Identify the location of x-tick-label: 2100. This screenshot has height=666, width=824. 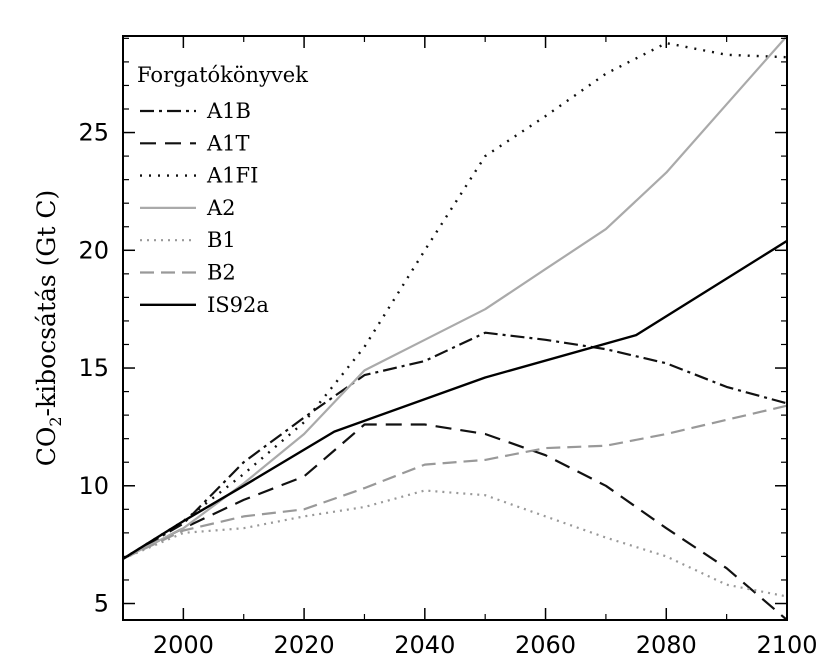
(786, 645).